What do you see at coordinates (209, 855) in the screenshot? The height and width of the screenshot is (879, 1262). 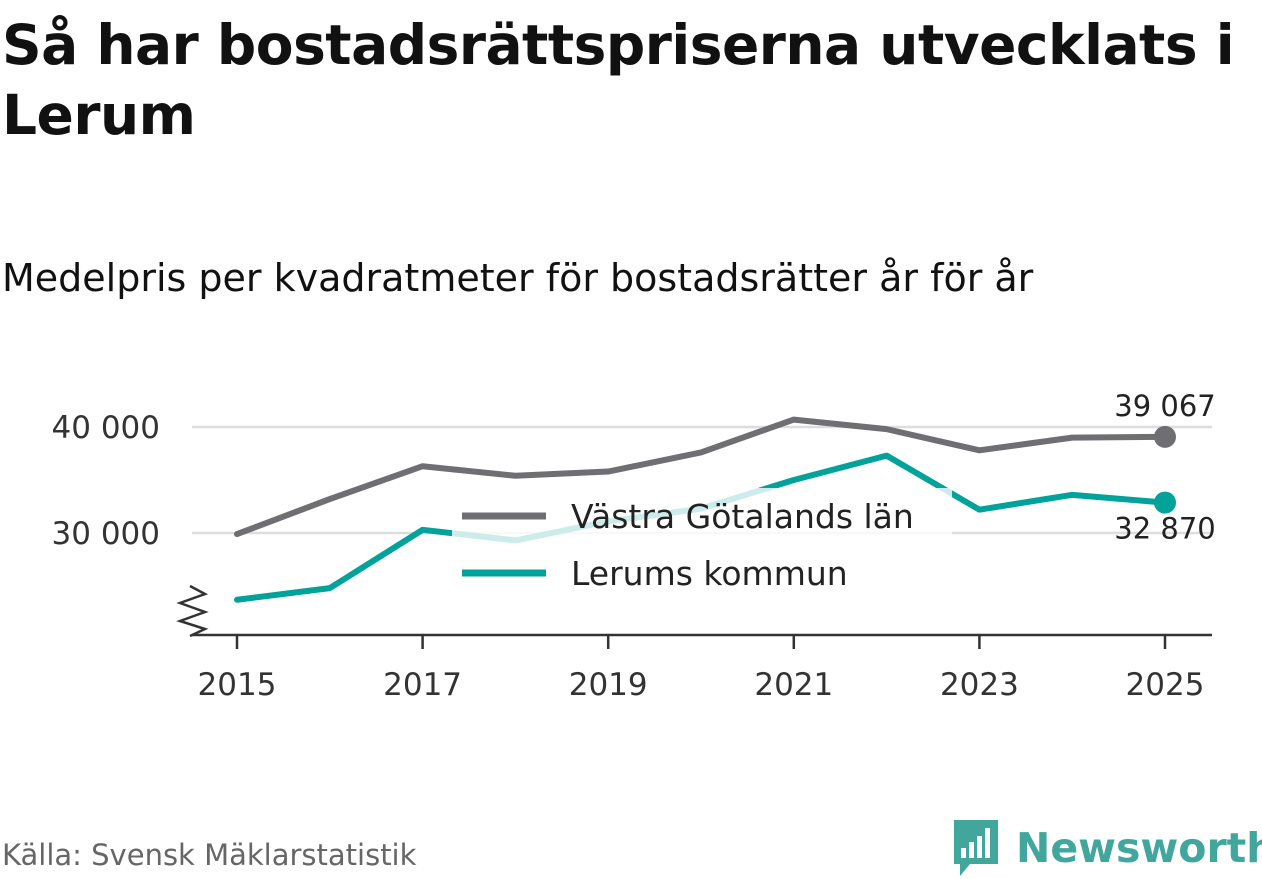 I see `source-note: Källa: Svensk Mäklarstatistik` at bounding box center [209, 855].